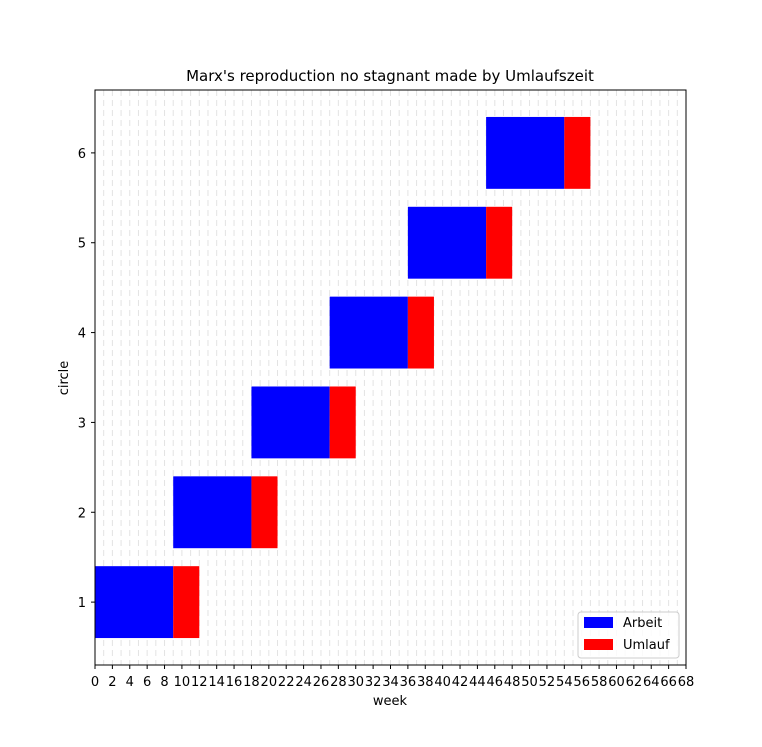 The image size is (762, 747). Describe the element at coordinates (512, 682) in the screenshot. I see `x-tick-label: 48` at that location.